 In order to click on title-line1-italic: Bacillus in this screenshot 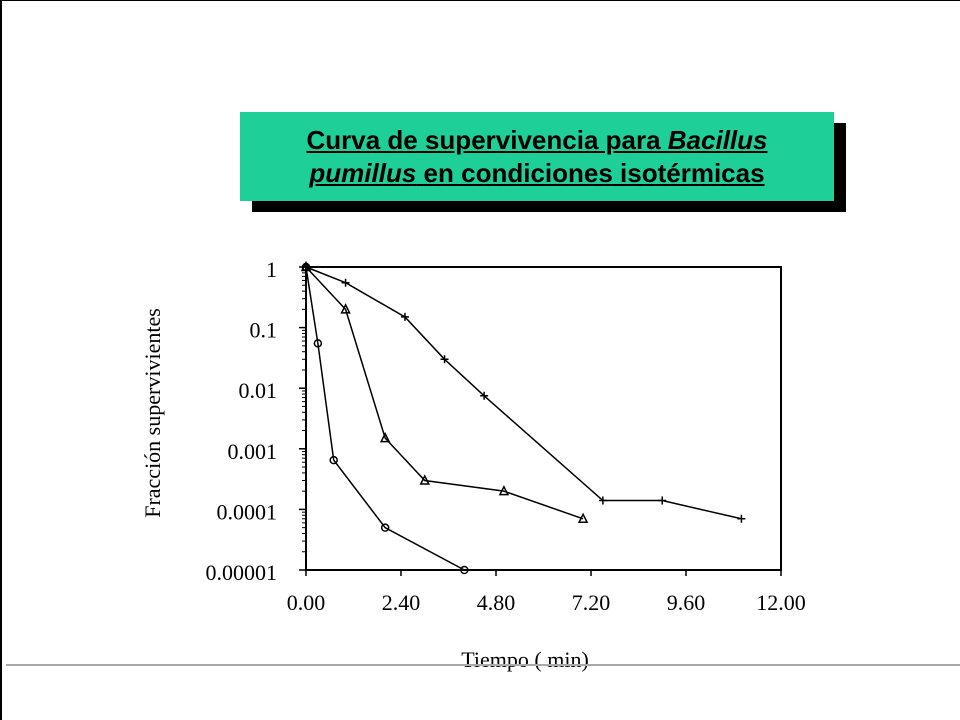, I will do `click(717, 139)`.